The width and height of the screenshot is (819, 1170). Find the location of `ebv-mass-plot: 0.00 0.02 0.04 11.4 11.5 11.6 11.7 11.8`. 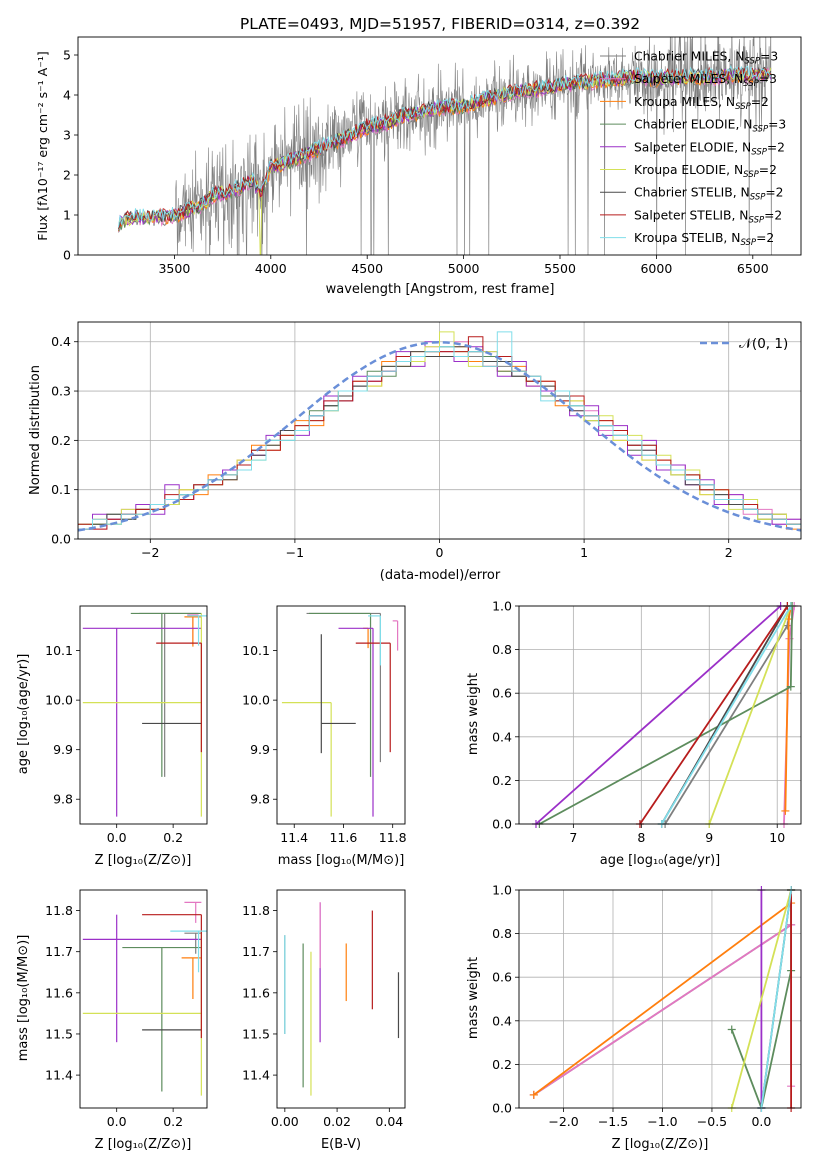

ebv-mass-plot: 0.00 0.02 0.04 11.4 11.5 11.6 11.7 11.8 is located at coordinates (324, 1009).